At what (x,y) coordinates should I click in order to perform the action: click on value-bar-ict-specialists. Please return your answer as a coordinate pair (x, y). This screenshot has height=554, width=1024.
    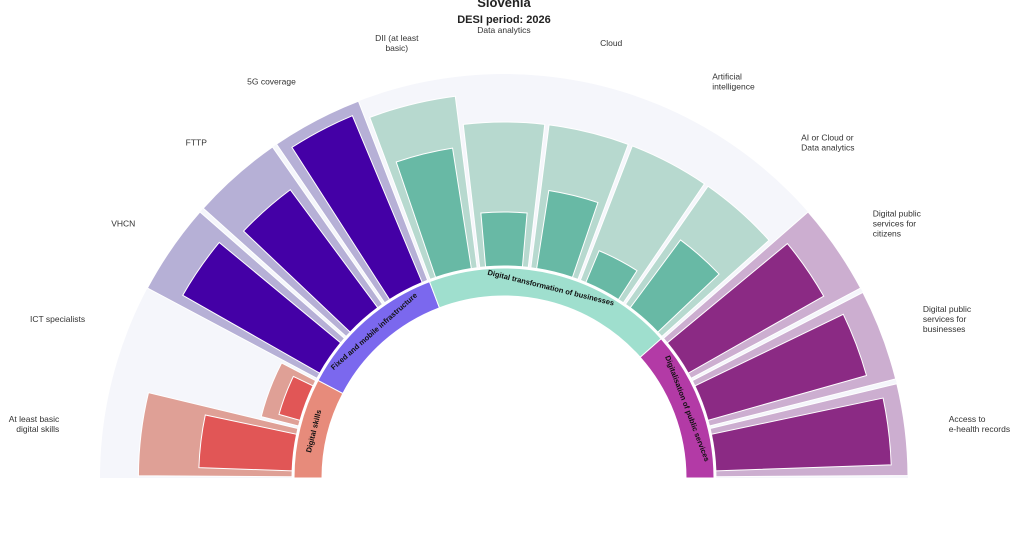
    Looking at the image, I should click on (296, 398).